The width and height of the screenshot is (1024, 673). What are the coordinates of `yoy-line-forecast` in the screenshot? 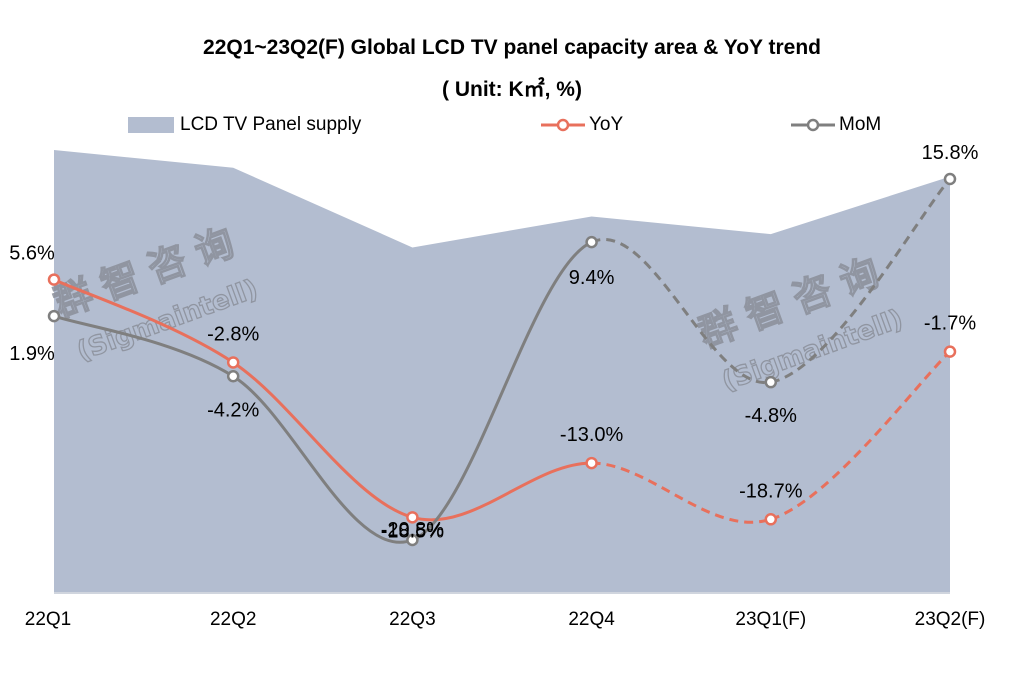 It's located at (771, 437).